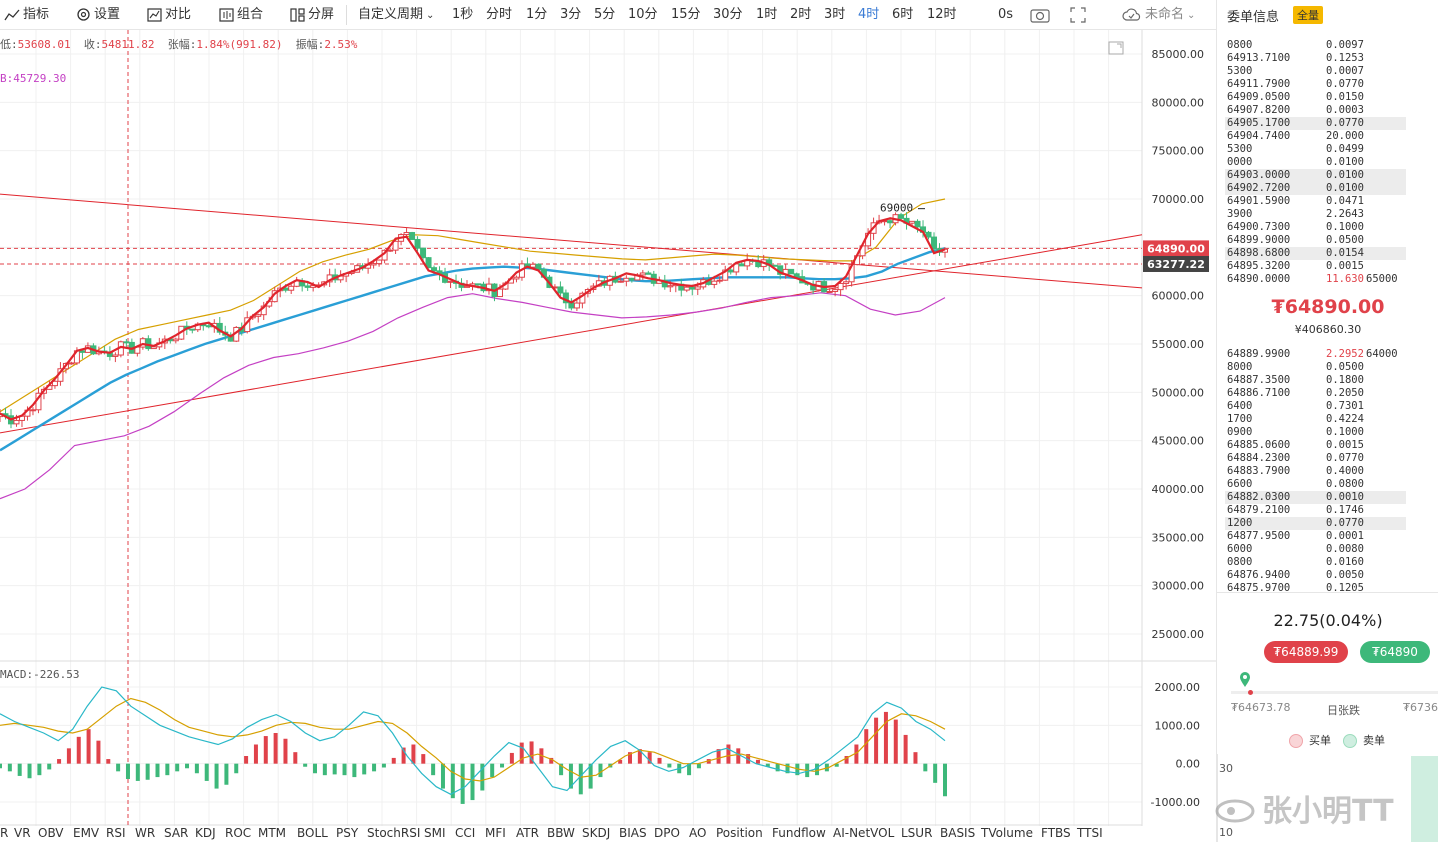 The width and height of the screenshot is (1438, 846). I want to click on indicator-tab-dpo: DPO, so click(667, 833).